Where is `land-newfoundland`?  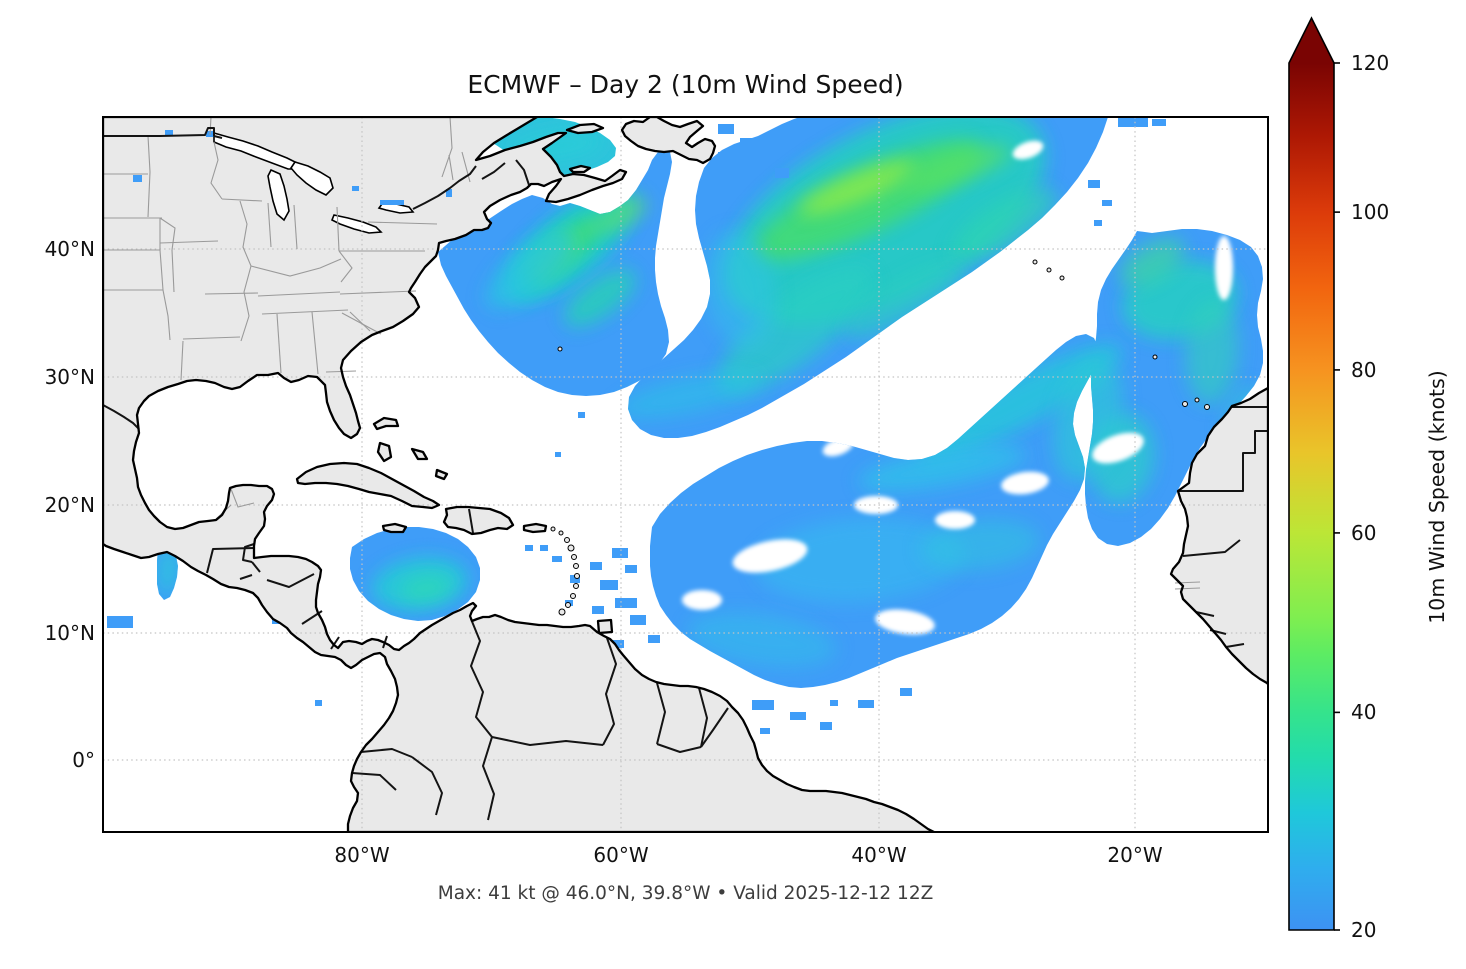
land-newfoundland is located at coordinates (668, 140).